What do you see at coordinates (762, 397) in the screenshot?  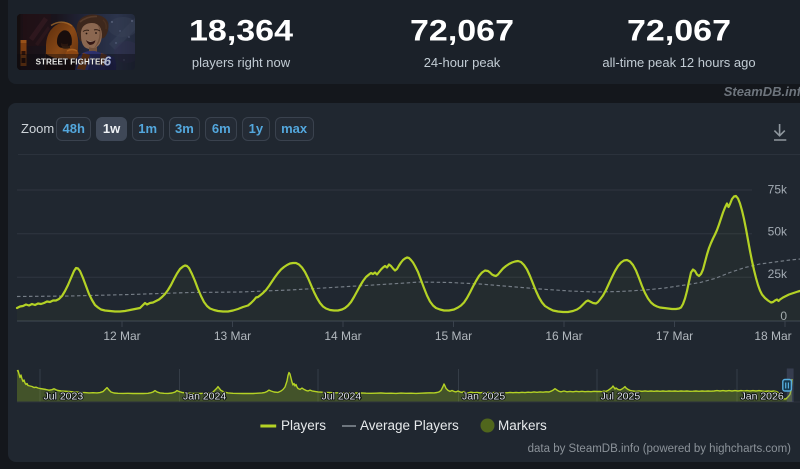 I see `svg-text: Jan 2026` at bounding box center [762, 397].